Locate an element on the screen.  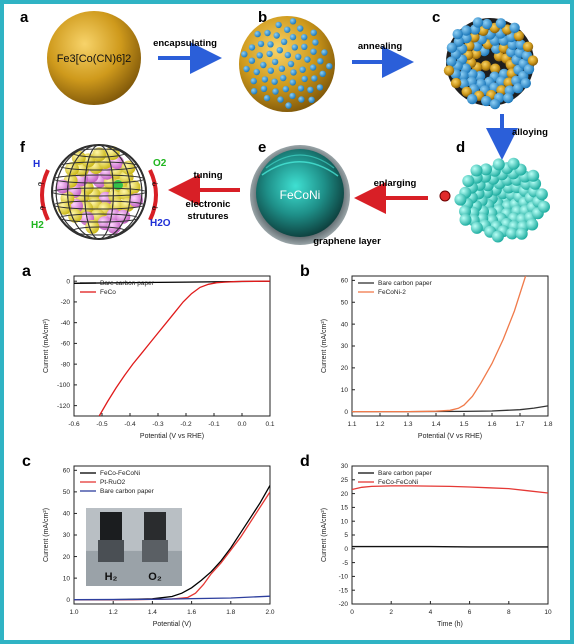
x-tick-label: 0.1 is located at coordinates (269, 424).